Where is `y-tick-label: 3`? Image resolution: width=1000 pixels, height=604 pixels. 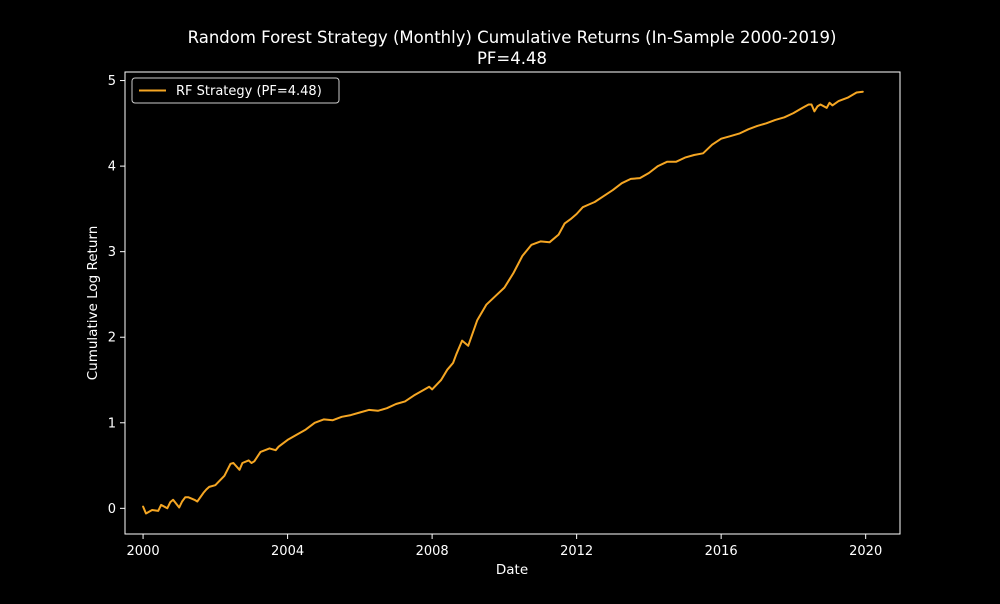 y-tick-label: 3 is located at coordinates (112, 252).